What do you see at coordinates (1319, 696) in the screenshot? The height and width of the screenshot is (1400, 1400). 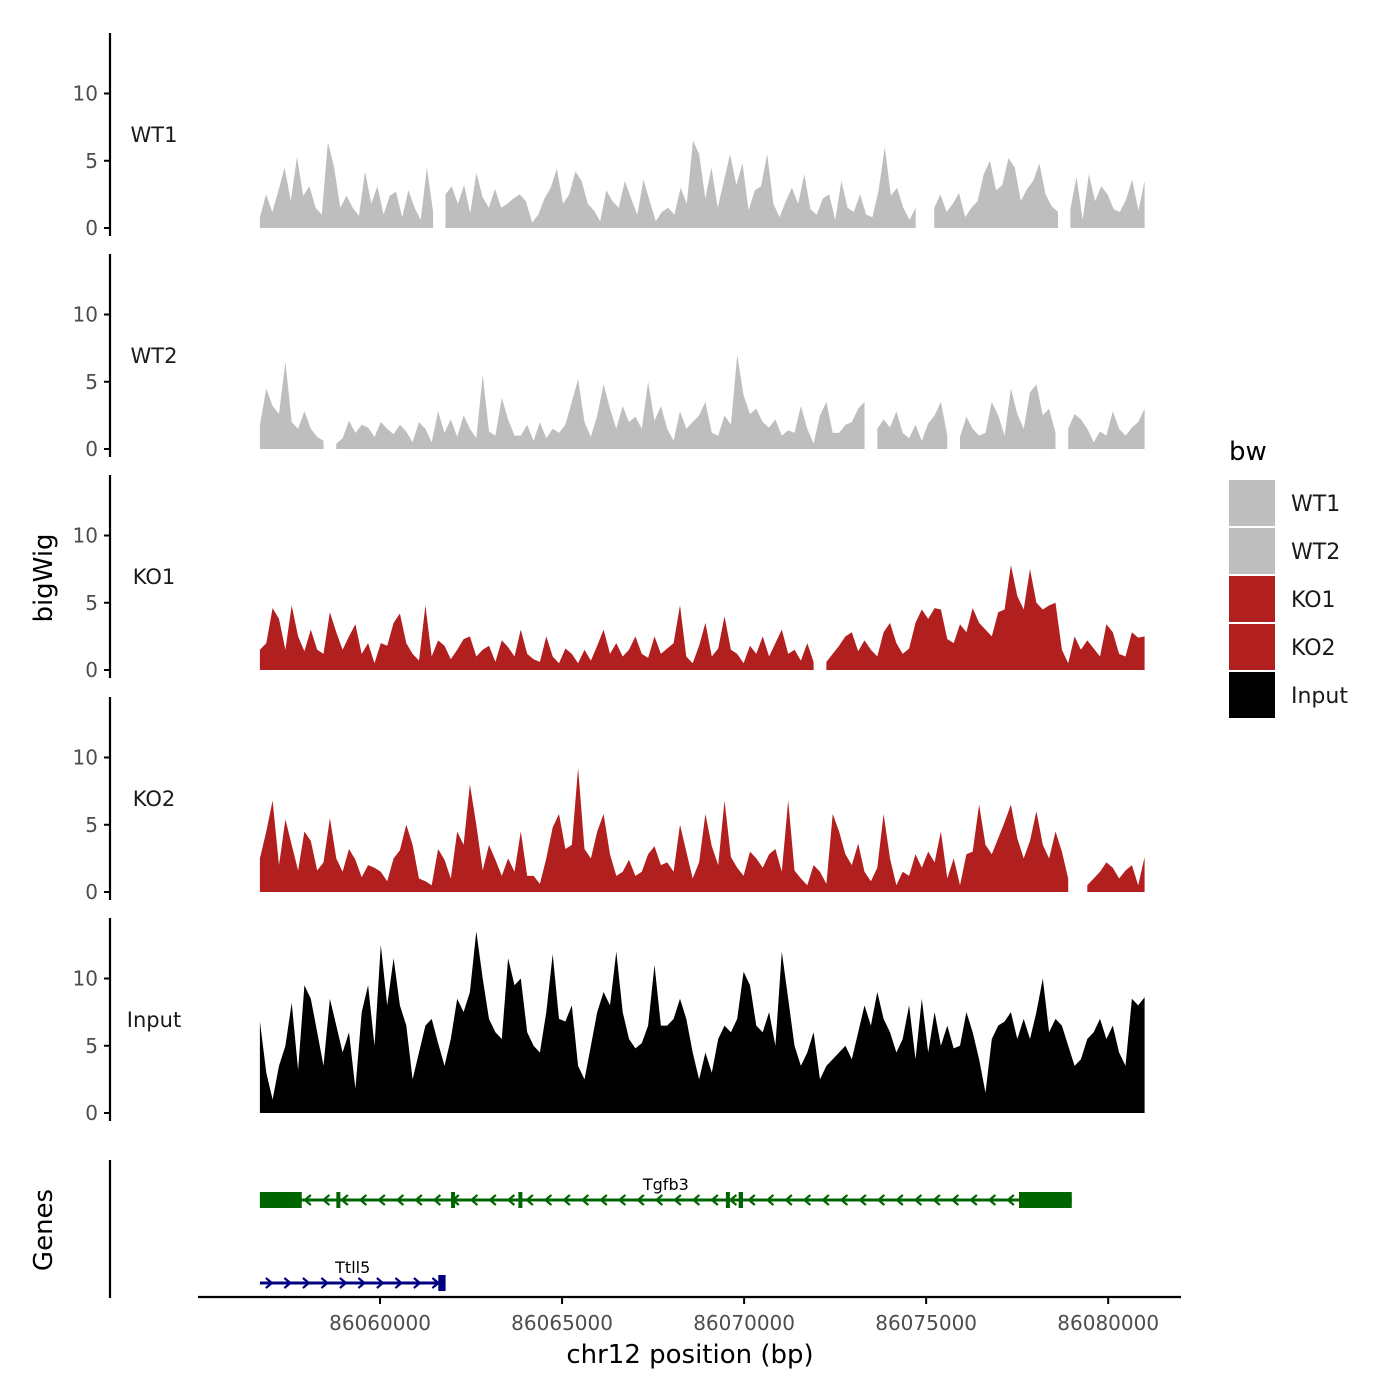 I see `legend-label: Input` at bounding box center [1319, 696].